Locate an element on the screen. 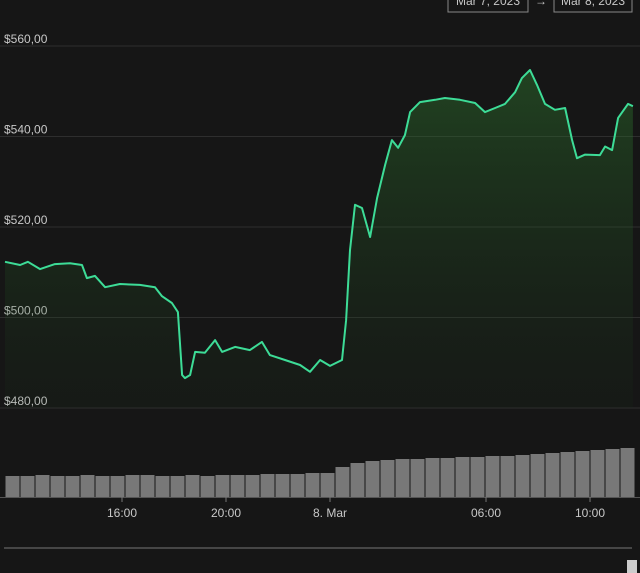  date-to: Mar 8, 2023 is located at coordinates (593, 4).